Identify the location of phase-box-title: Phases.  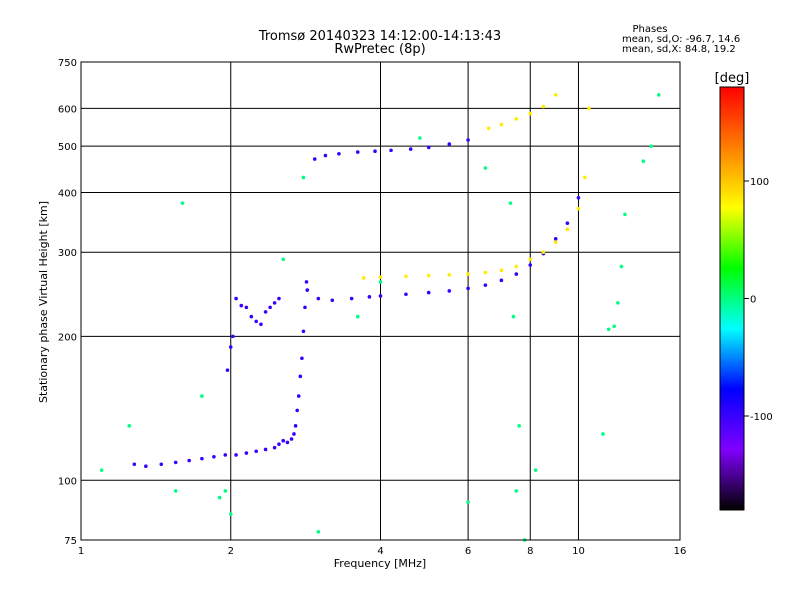
(649, 29).